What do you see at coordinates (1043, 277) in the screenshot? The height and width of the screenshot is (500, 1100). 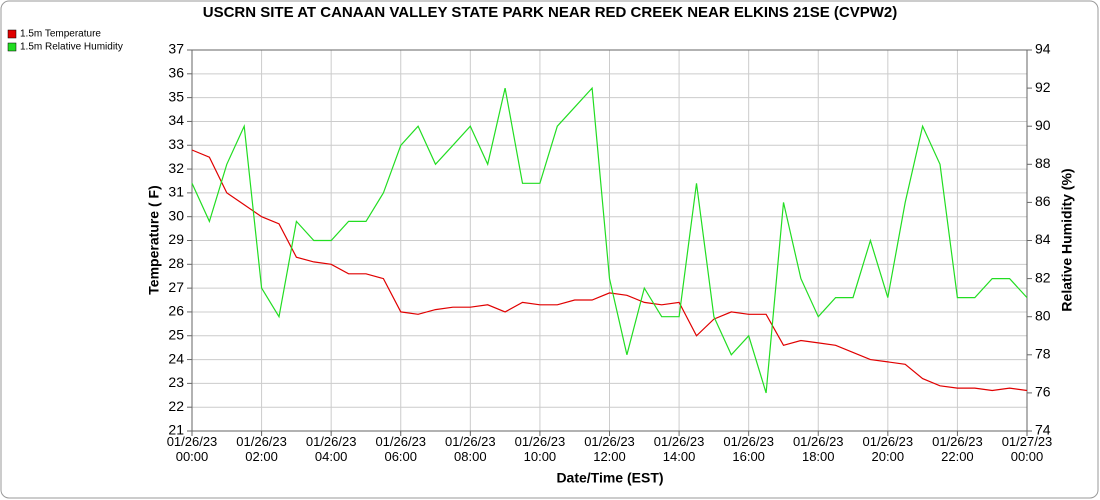 I see `y2-tick-label: 82` at bounding box center [1043, 277].